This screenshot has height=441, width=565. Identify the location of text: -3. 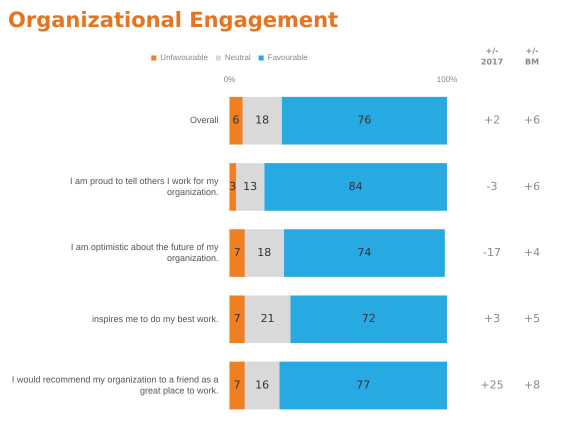
(492, 186).